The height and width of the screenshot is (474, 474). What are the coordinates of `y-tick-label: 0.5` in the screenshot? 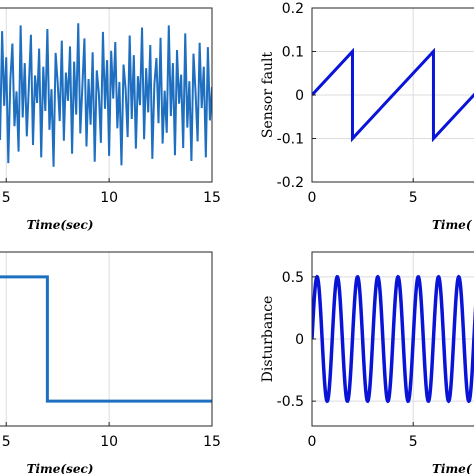 It's located at (293, 278).